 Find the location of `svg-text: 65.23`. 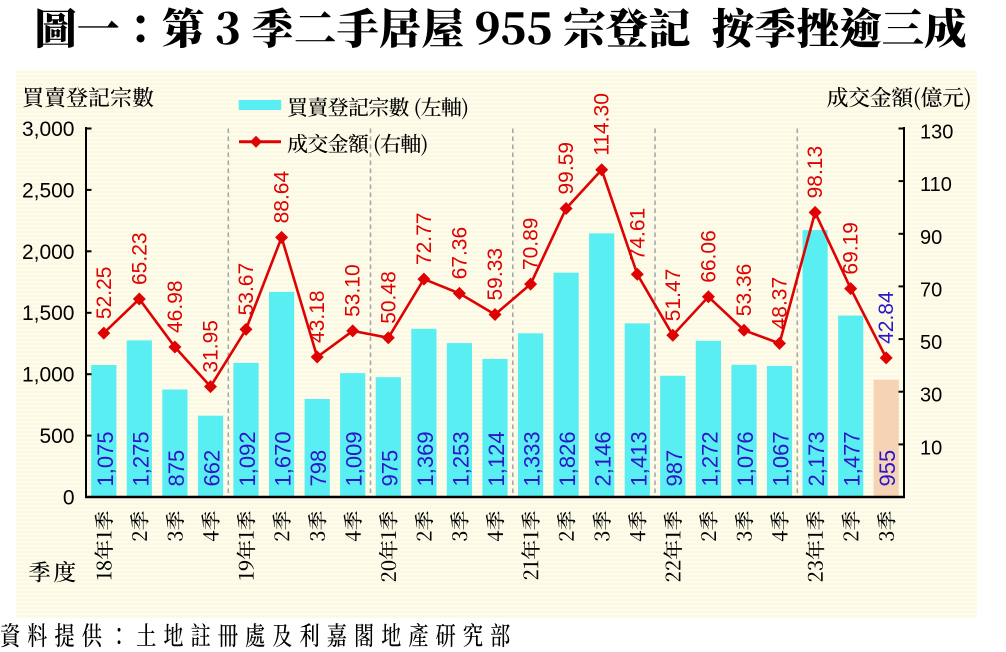

svg-text: 65.23 is located at coordinates (139, 258).